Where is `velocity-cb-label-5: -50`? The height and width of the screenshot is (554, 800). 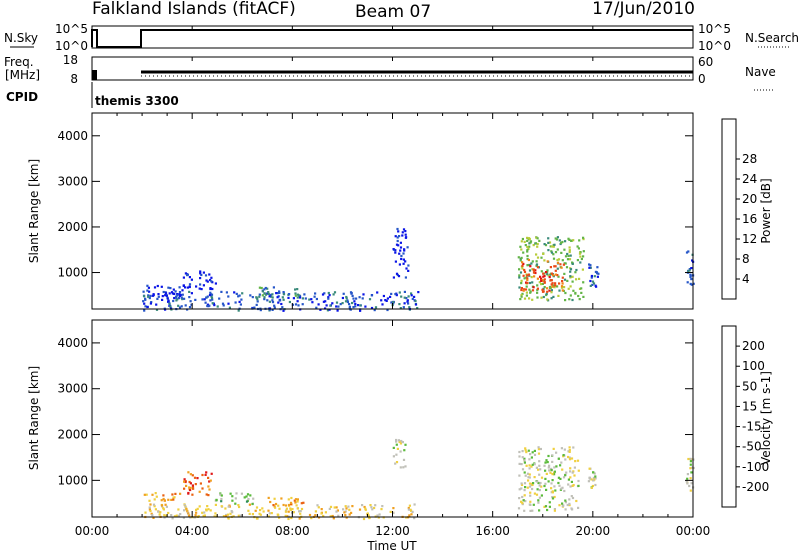 velocity-cb-label-5: -50 is located at coordinates (752, 447).